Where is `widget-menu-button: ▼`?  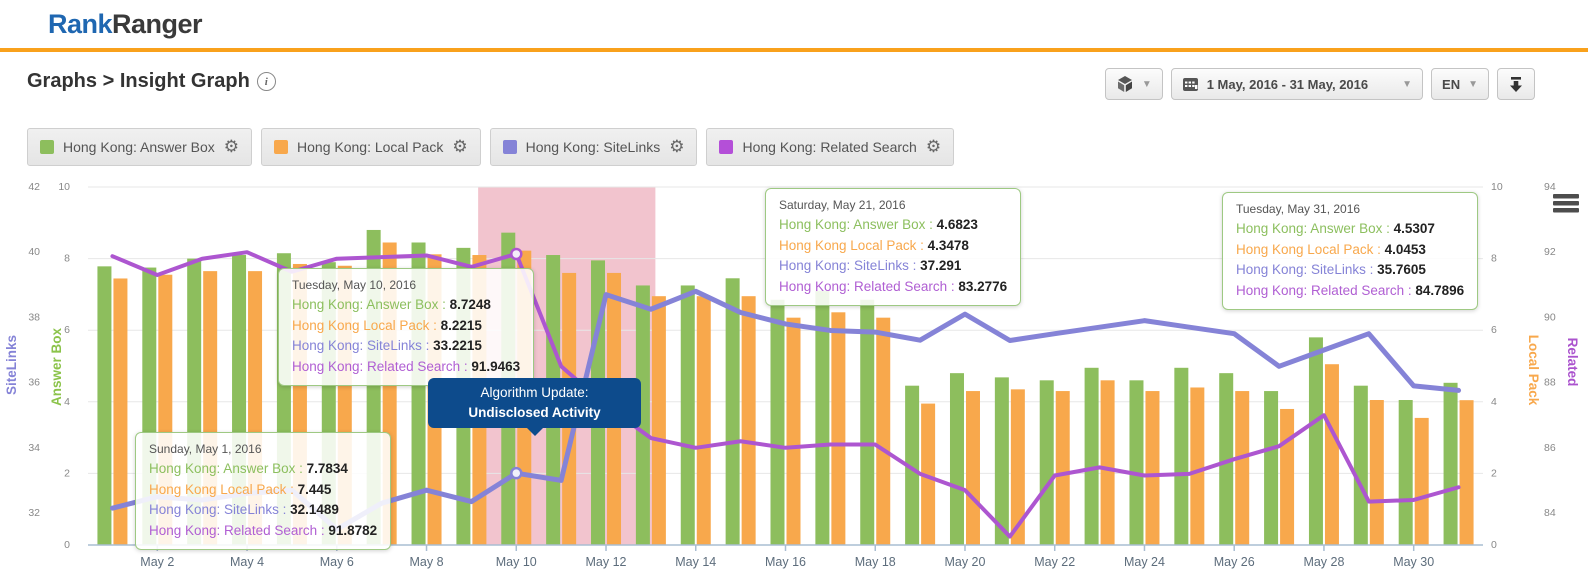 widget-menu-button: ▼ is located at coordinates (1133, 84).